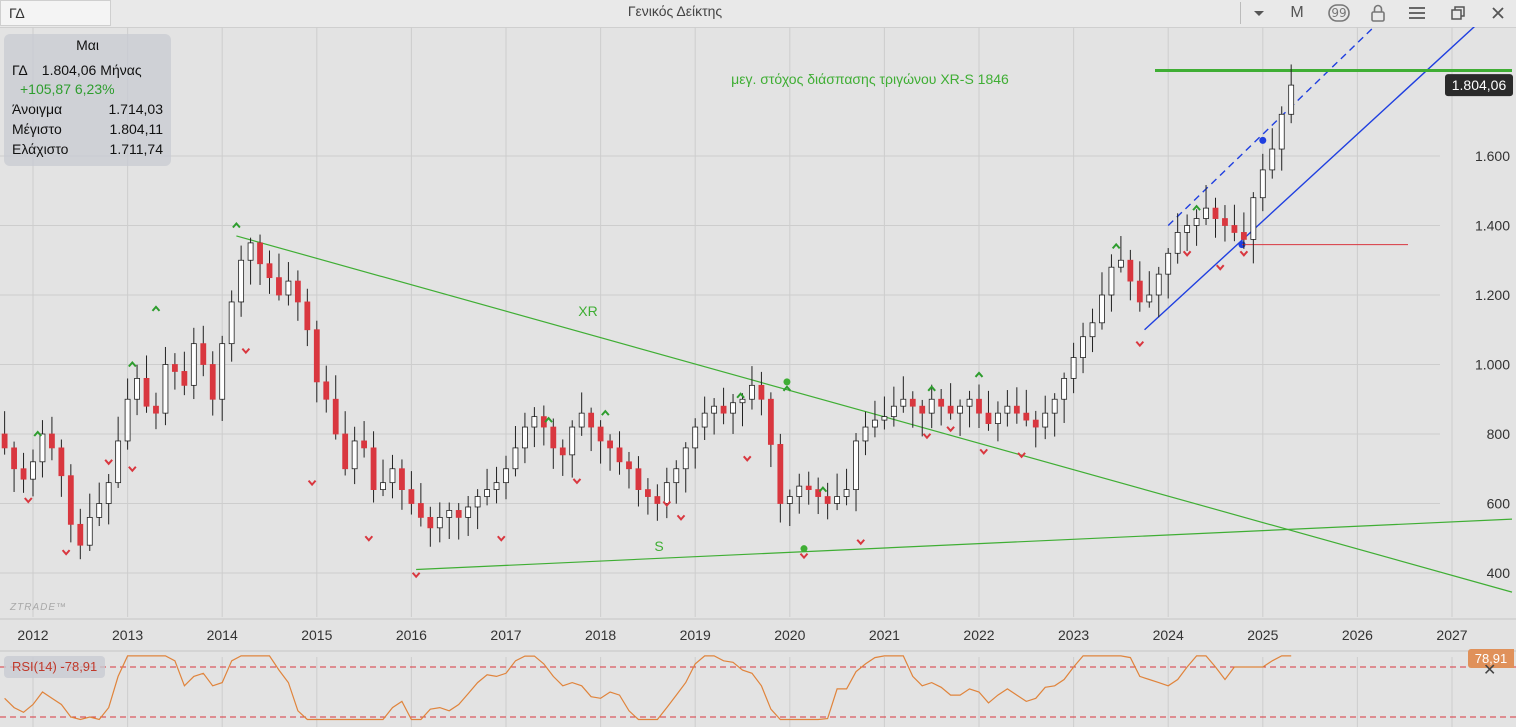 Image resolution: width=1516 pixels, height=727 pixels. What do you see at coordinates (1491, 658) in the screenshot?
I see `rsi-value-badge: 78,91` at bounding box center [1491, 658].